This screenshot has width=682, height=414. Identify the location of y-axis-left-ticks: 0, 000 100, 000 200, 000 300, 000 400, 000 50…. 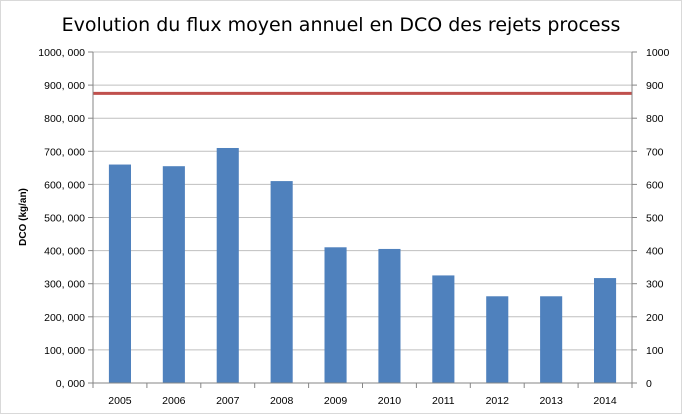
(61, 218).